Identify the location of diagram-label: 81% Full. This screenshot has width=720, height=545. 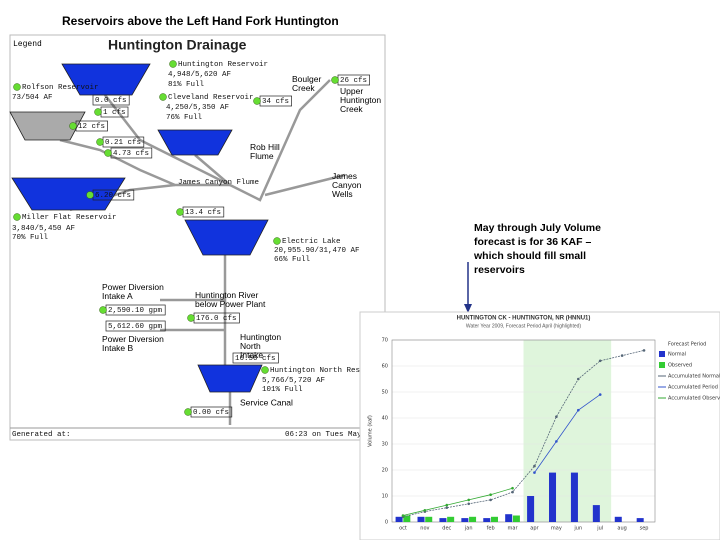
(186, 85).